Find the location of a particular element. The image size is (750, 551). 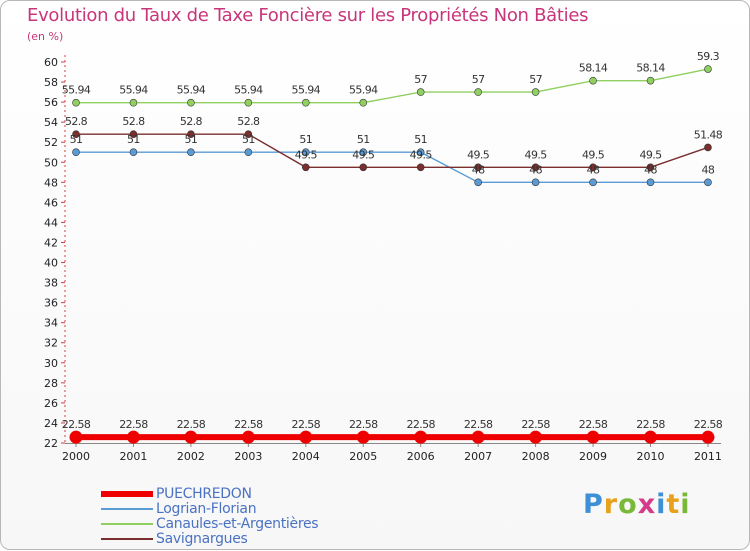

y-tick-label: 50 is located at coordinates (51, 162).